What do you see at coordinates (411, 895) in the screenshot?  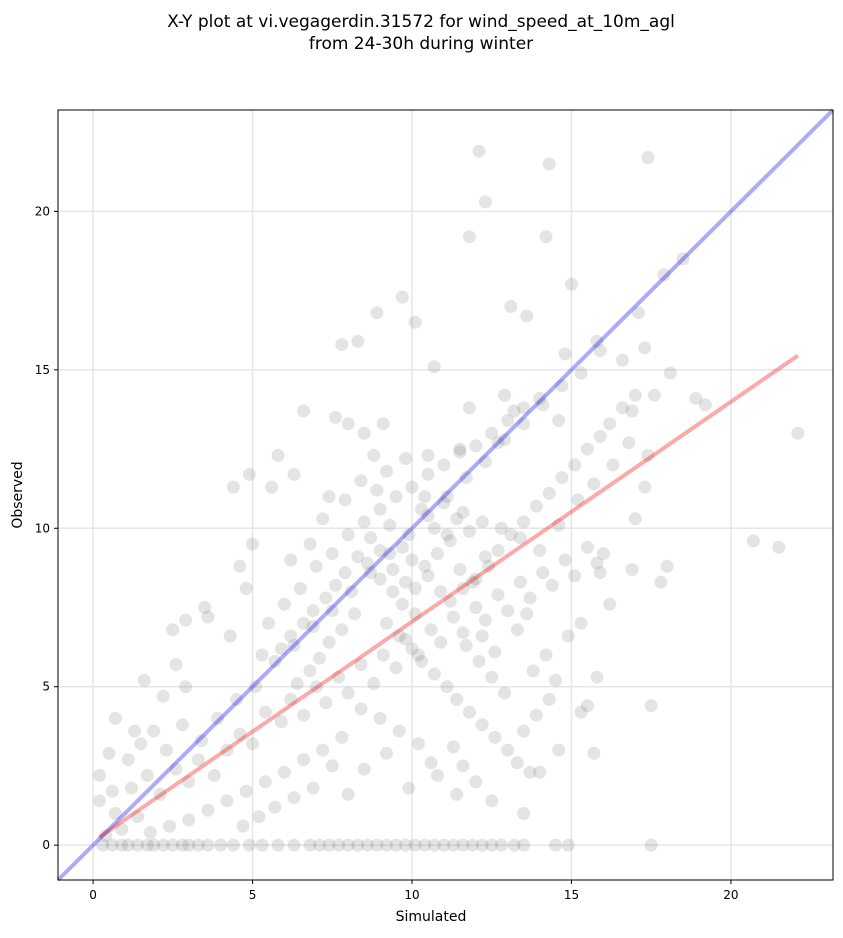 I see `x-tick-label: 10` at bounding box center [411, 895].